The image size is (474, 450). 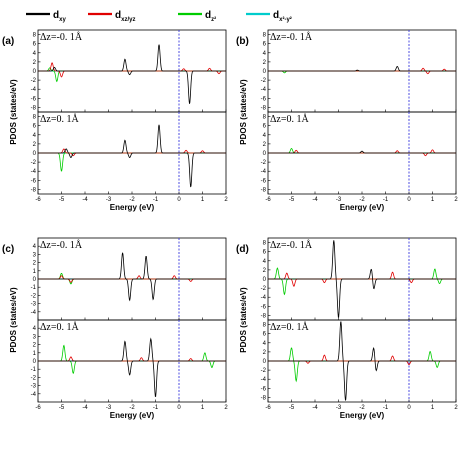 I want to click on delta-z-annotation: Δz=-0. 1Å, so click(x=291, y=37).